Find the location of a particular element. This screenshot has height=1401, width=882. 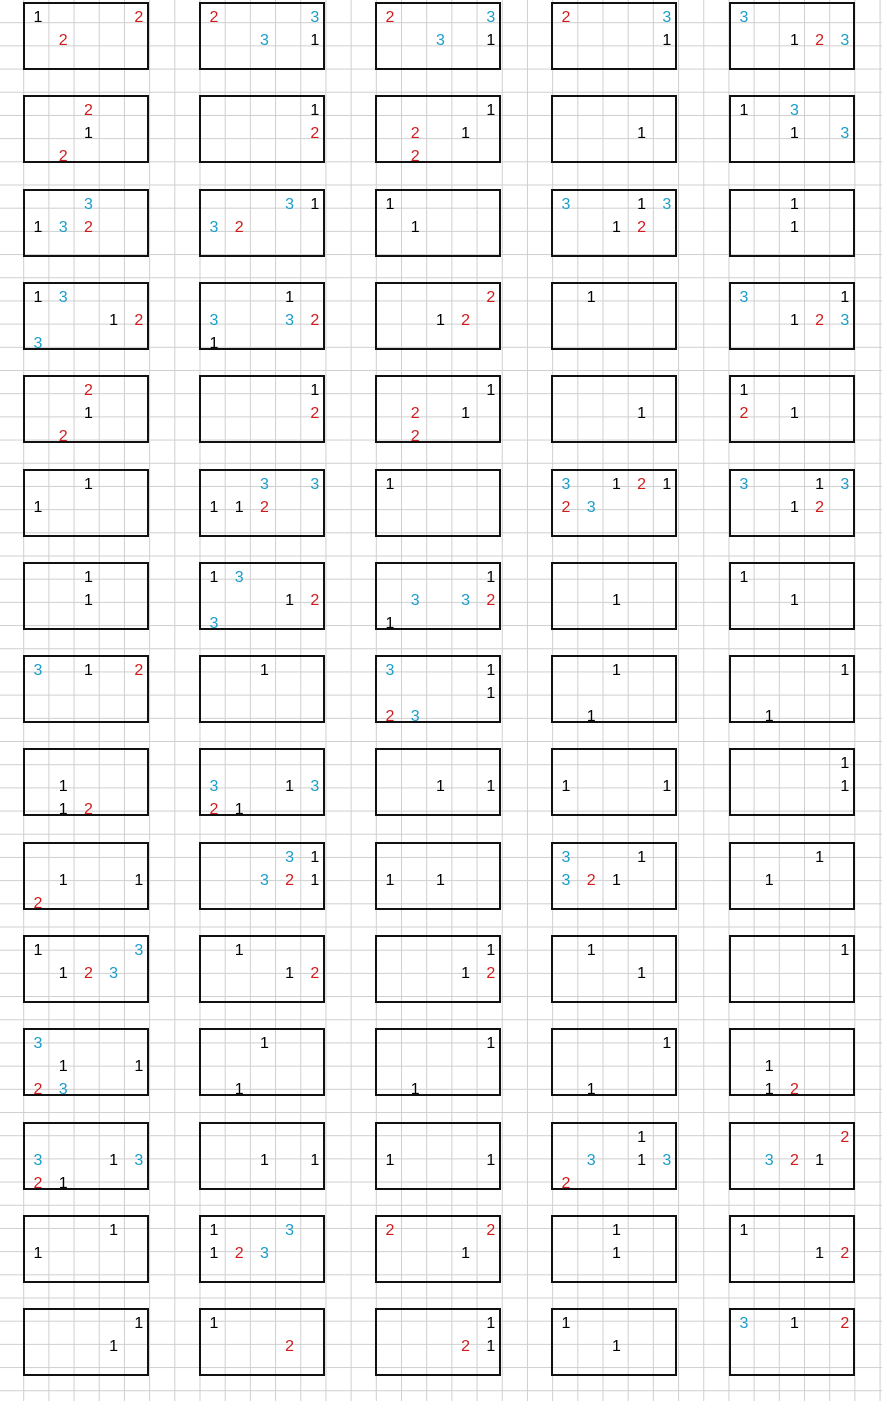

puzzle-box: 1 2 1 is located at coordinates (792, 409).